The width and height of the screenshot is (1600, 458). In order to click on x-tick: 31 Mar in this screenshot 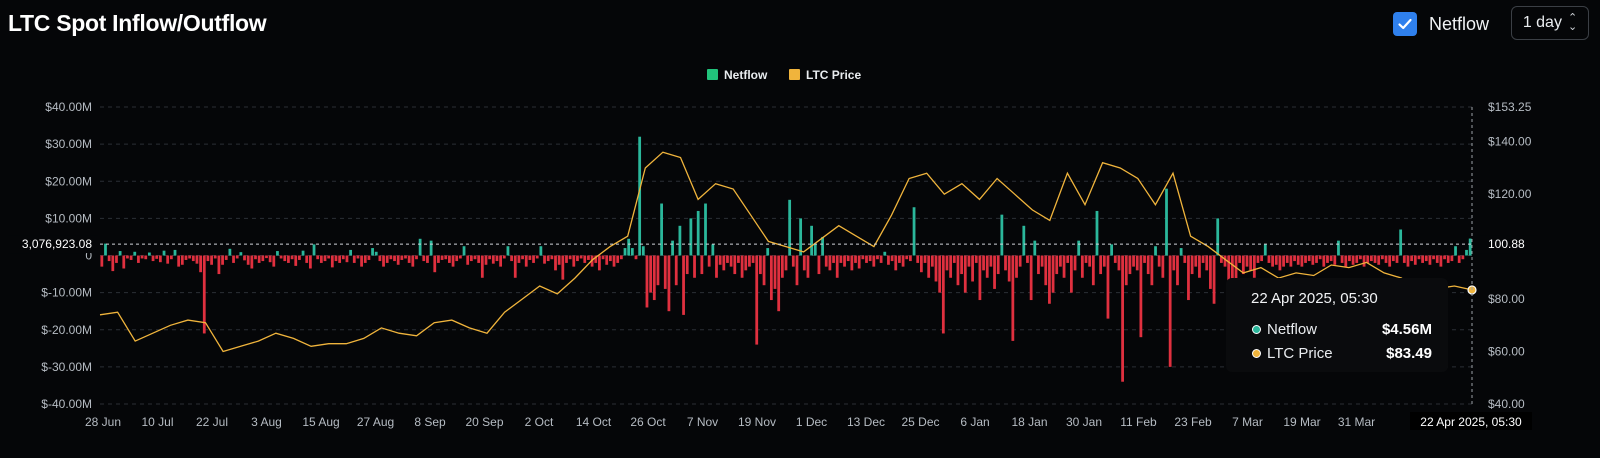, I will do `click(1356, 422)`.